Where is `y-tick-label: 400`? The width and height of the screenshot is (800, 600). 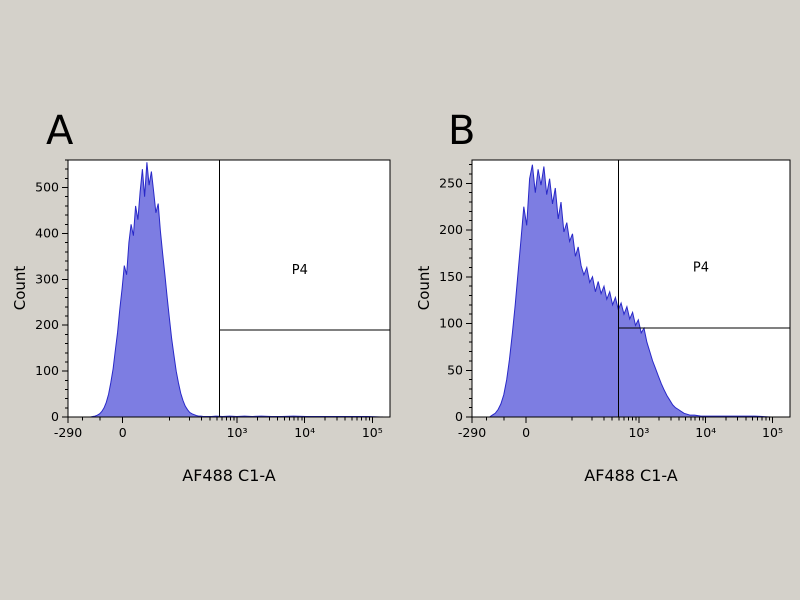 y-tick-label: 400 is located at coordinates (47, 232).